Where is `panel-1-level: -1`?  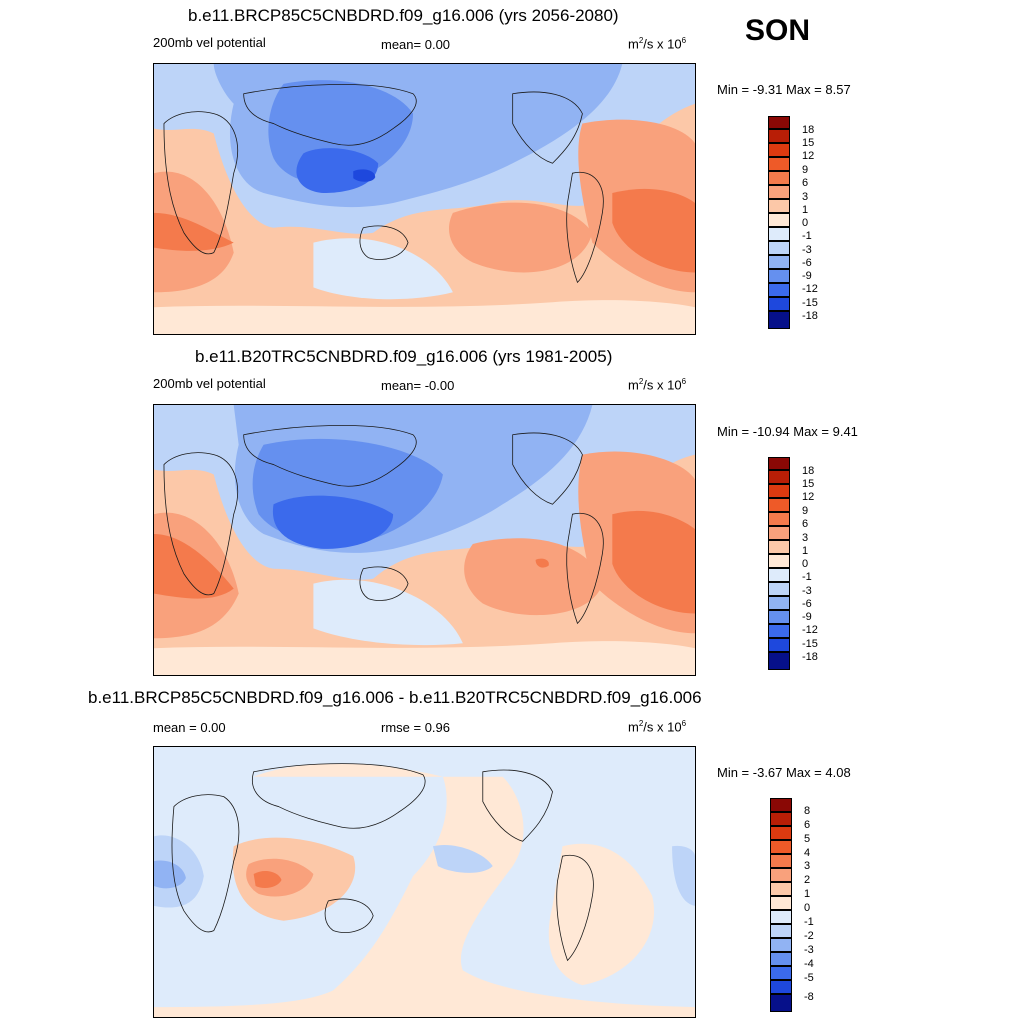
panel-1-level: -1 is located at coordinates (807, 236).